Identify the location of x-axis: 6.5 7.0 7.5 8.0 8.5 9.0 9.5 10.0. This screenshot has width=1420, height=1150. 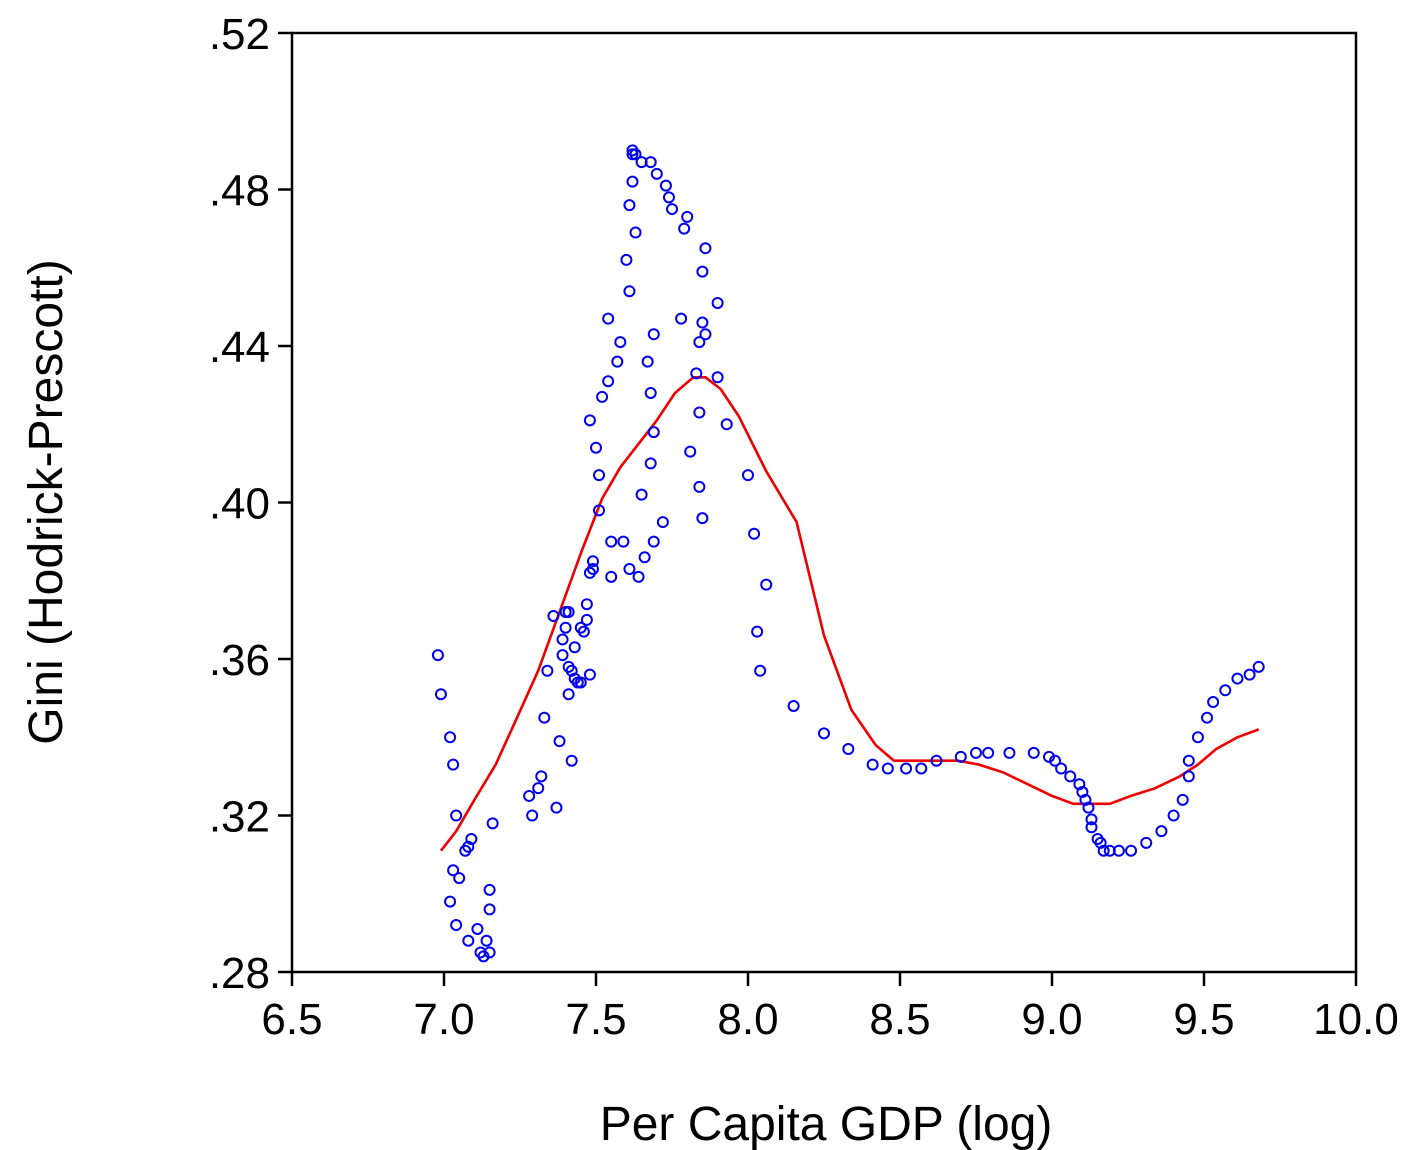
(830, 1008).